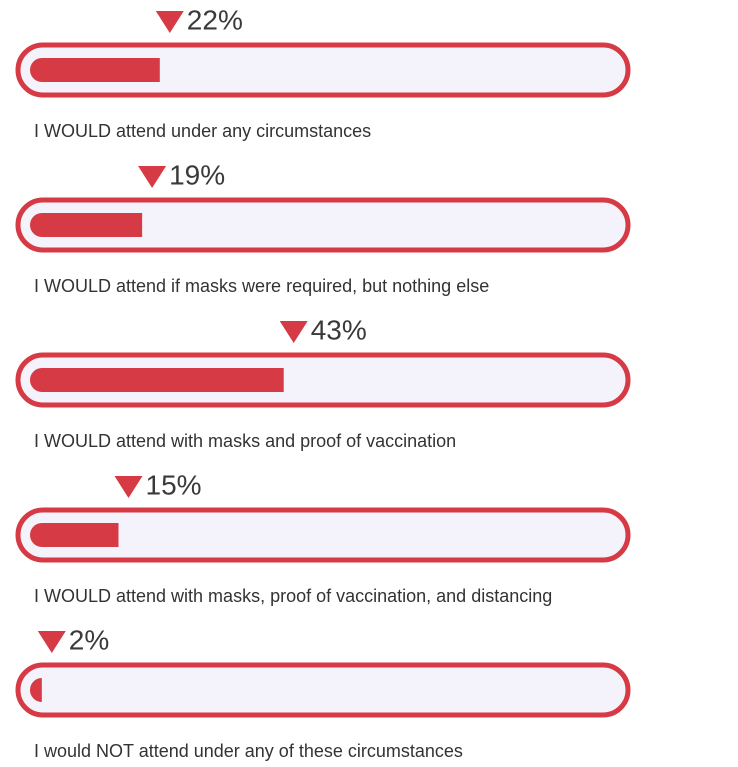  Describe the element at coordinates (215, 19) in the screenshot. I see `value-label: 22%` at that location.